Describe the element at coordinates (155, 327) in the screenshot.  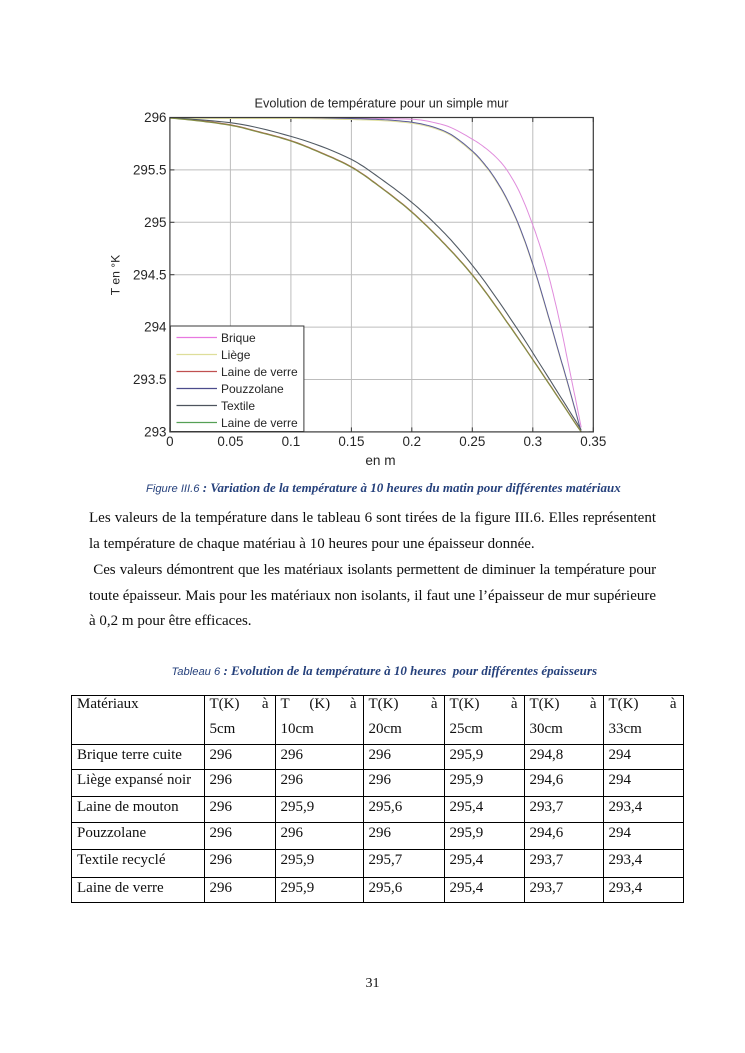
I see `svg-text: 294` at that location.